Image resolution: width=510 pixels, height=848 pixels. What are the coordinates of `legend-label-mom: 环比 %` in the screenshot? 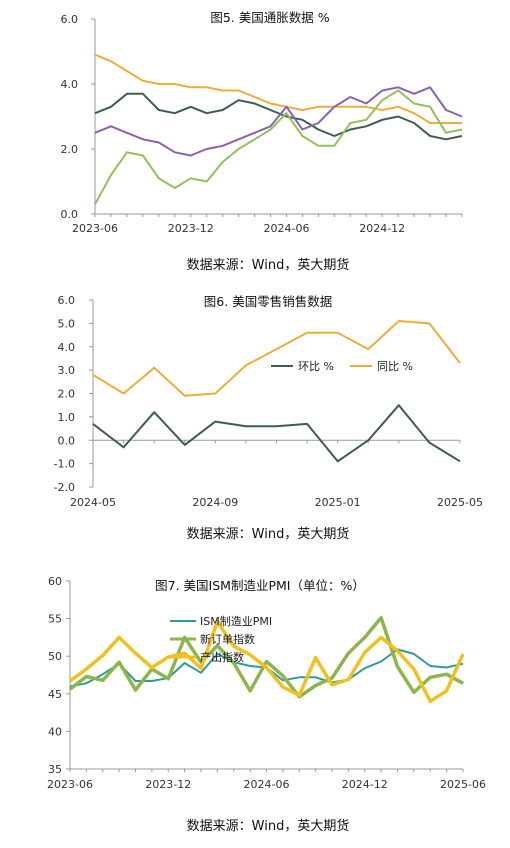 It's located at (316, 366).